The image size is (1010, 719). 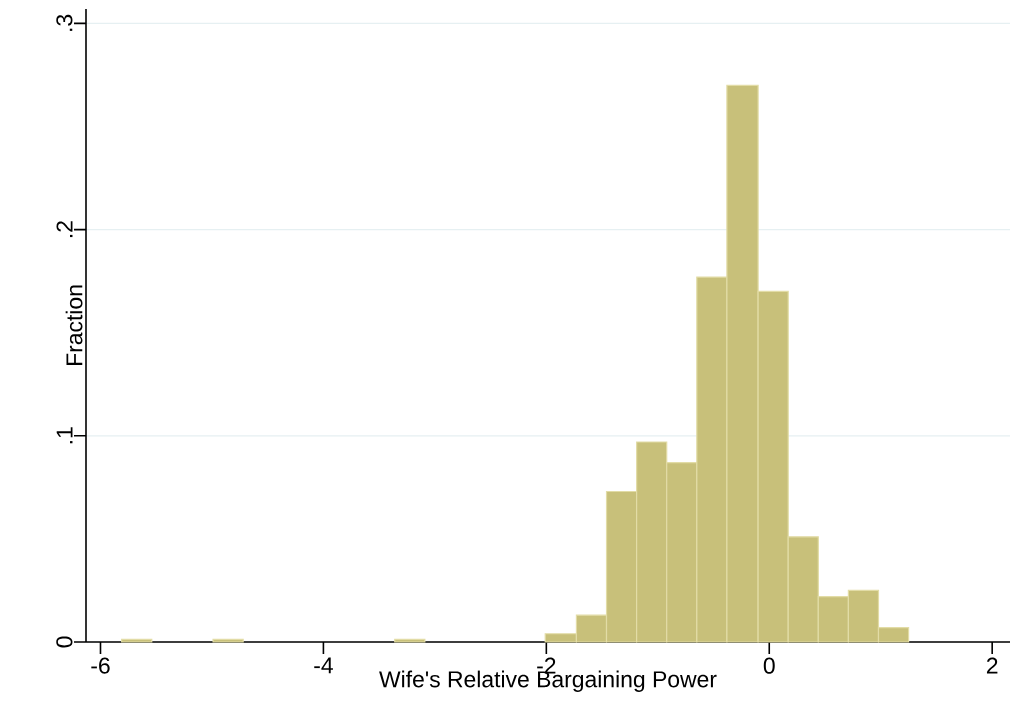 I want to click on x-tick-label: -4, so click(x=323, y=665).